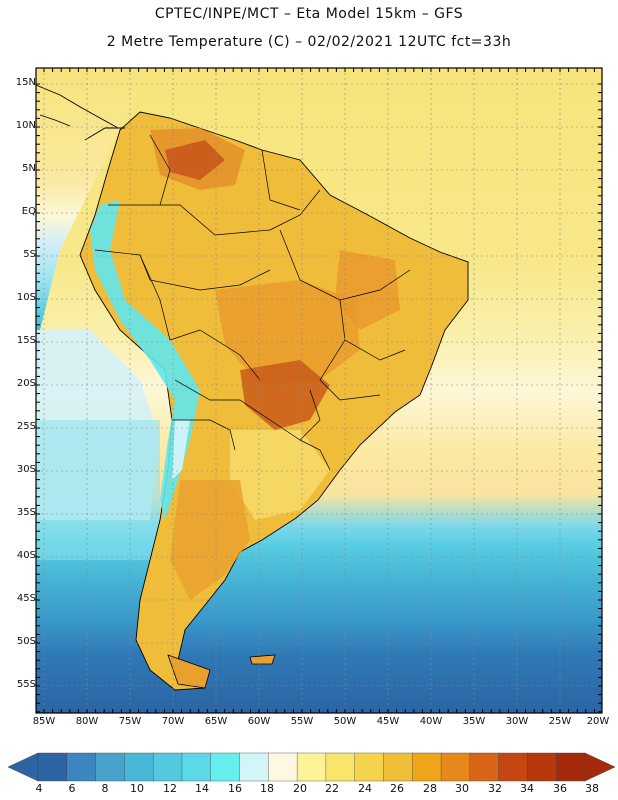  I want to click on lon-label: 55W, so click(302, 721).